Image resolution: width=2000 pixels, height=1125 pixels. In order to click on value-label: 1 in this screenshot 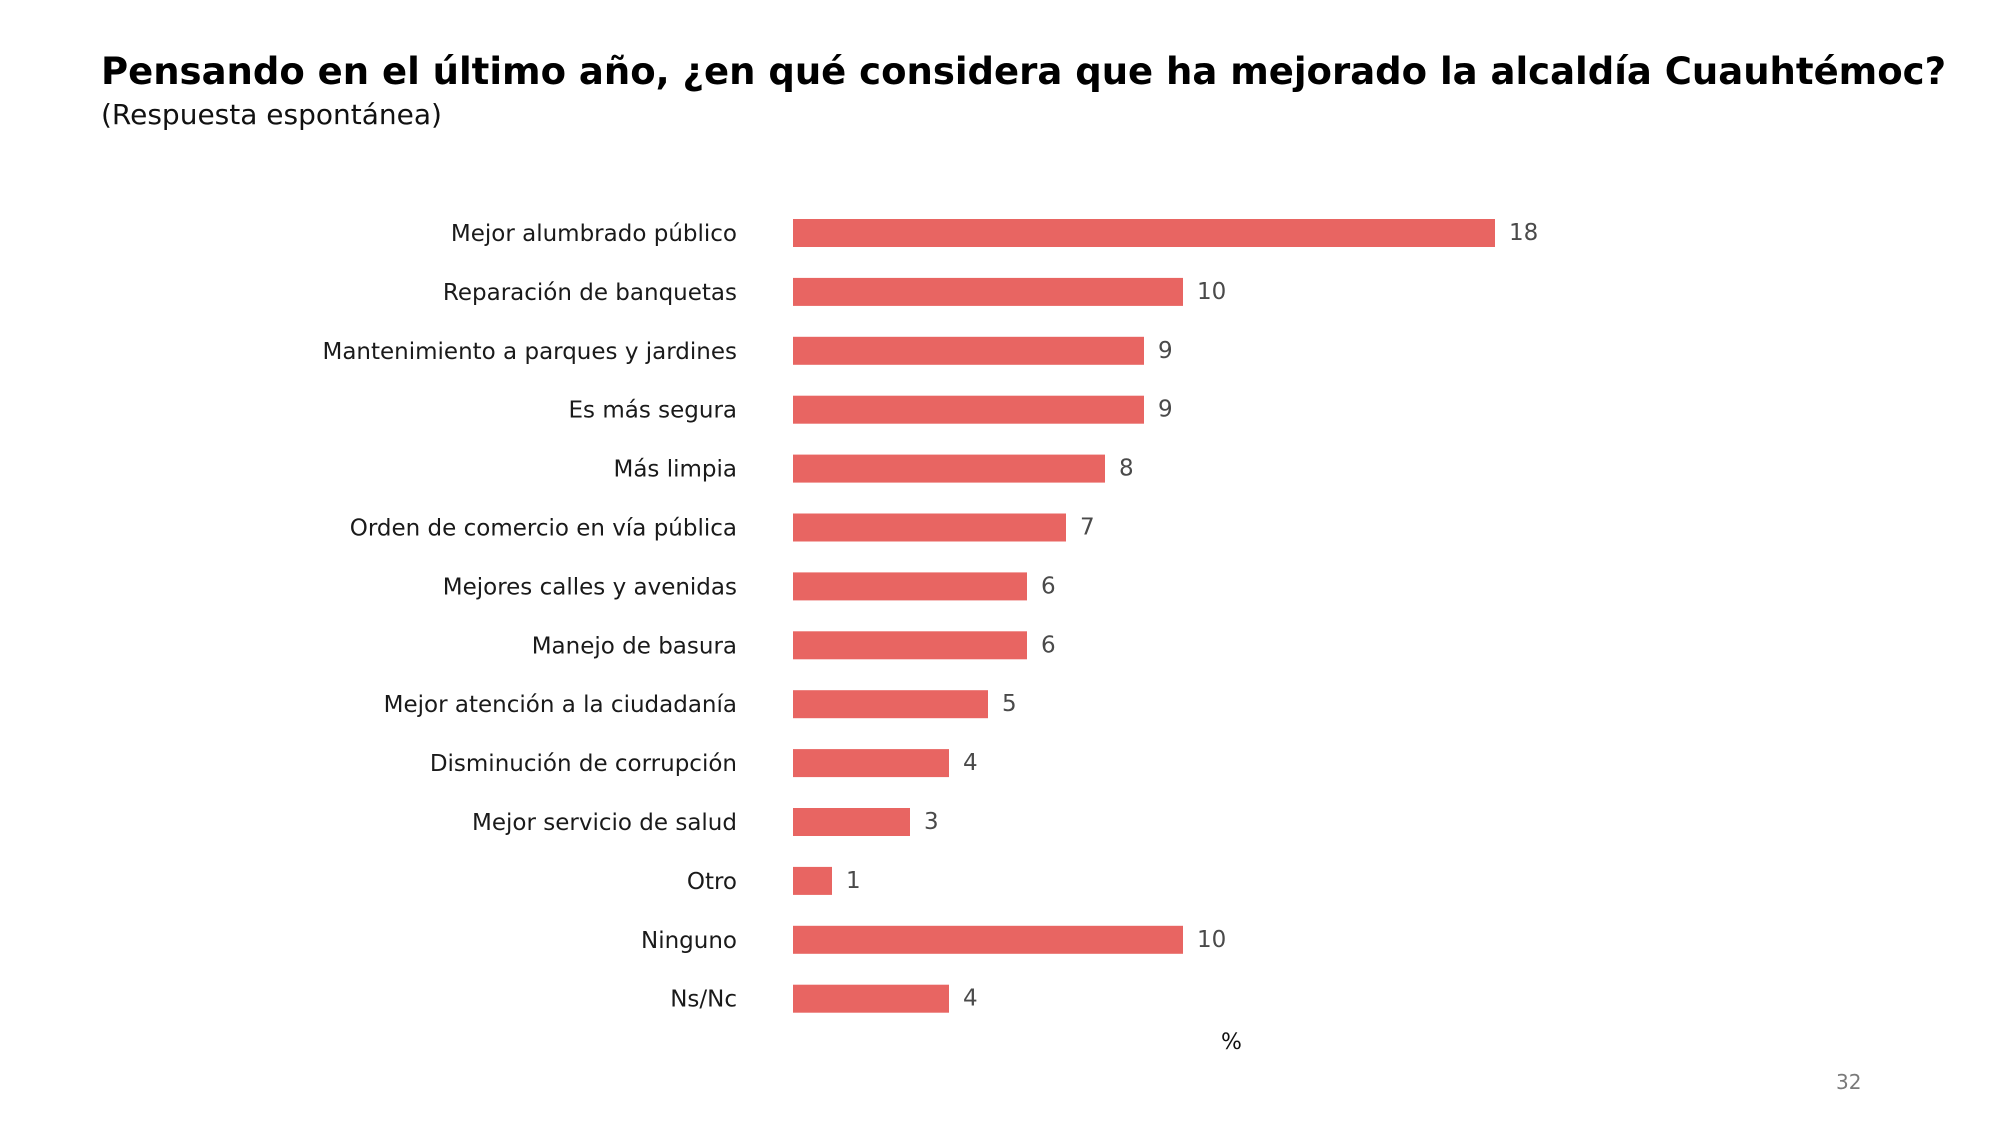, I will do `click(853, 881)`.